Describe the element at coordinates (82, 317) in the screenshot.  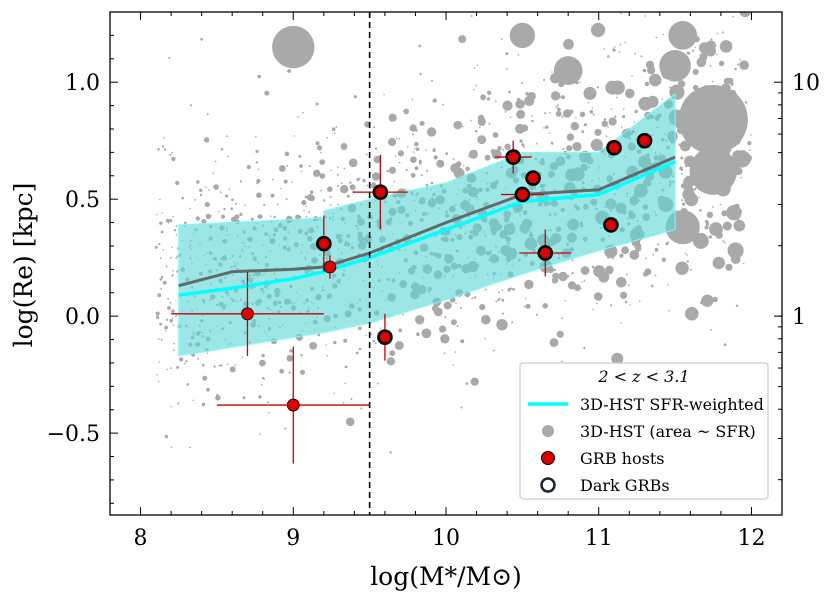
I see `y-tick-label: 0.0` at that location.